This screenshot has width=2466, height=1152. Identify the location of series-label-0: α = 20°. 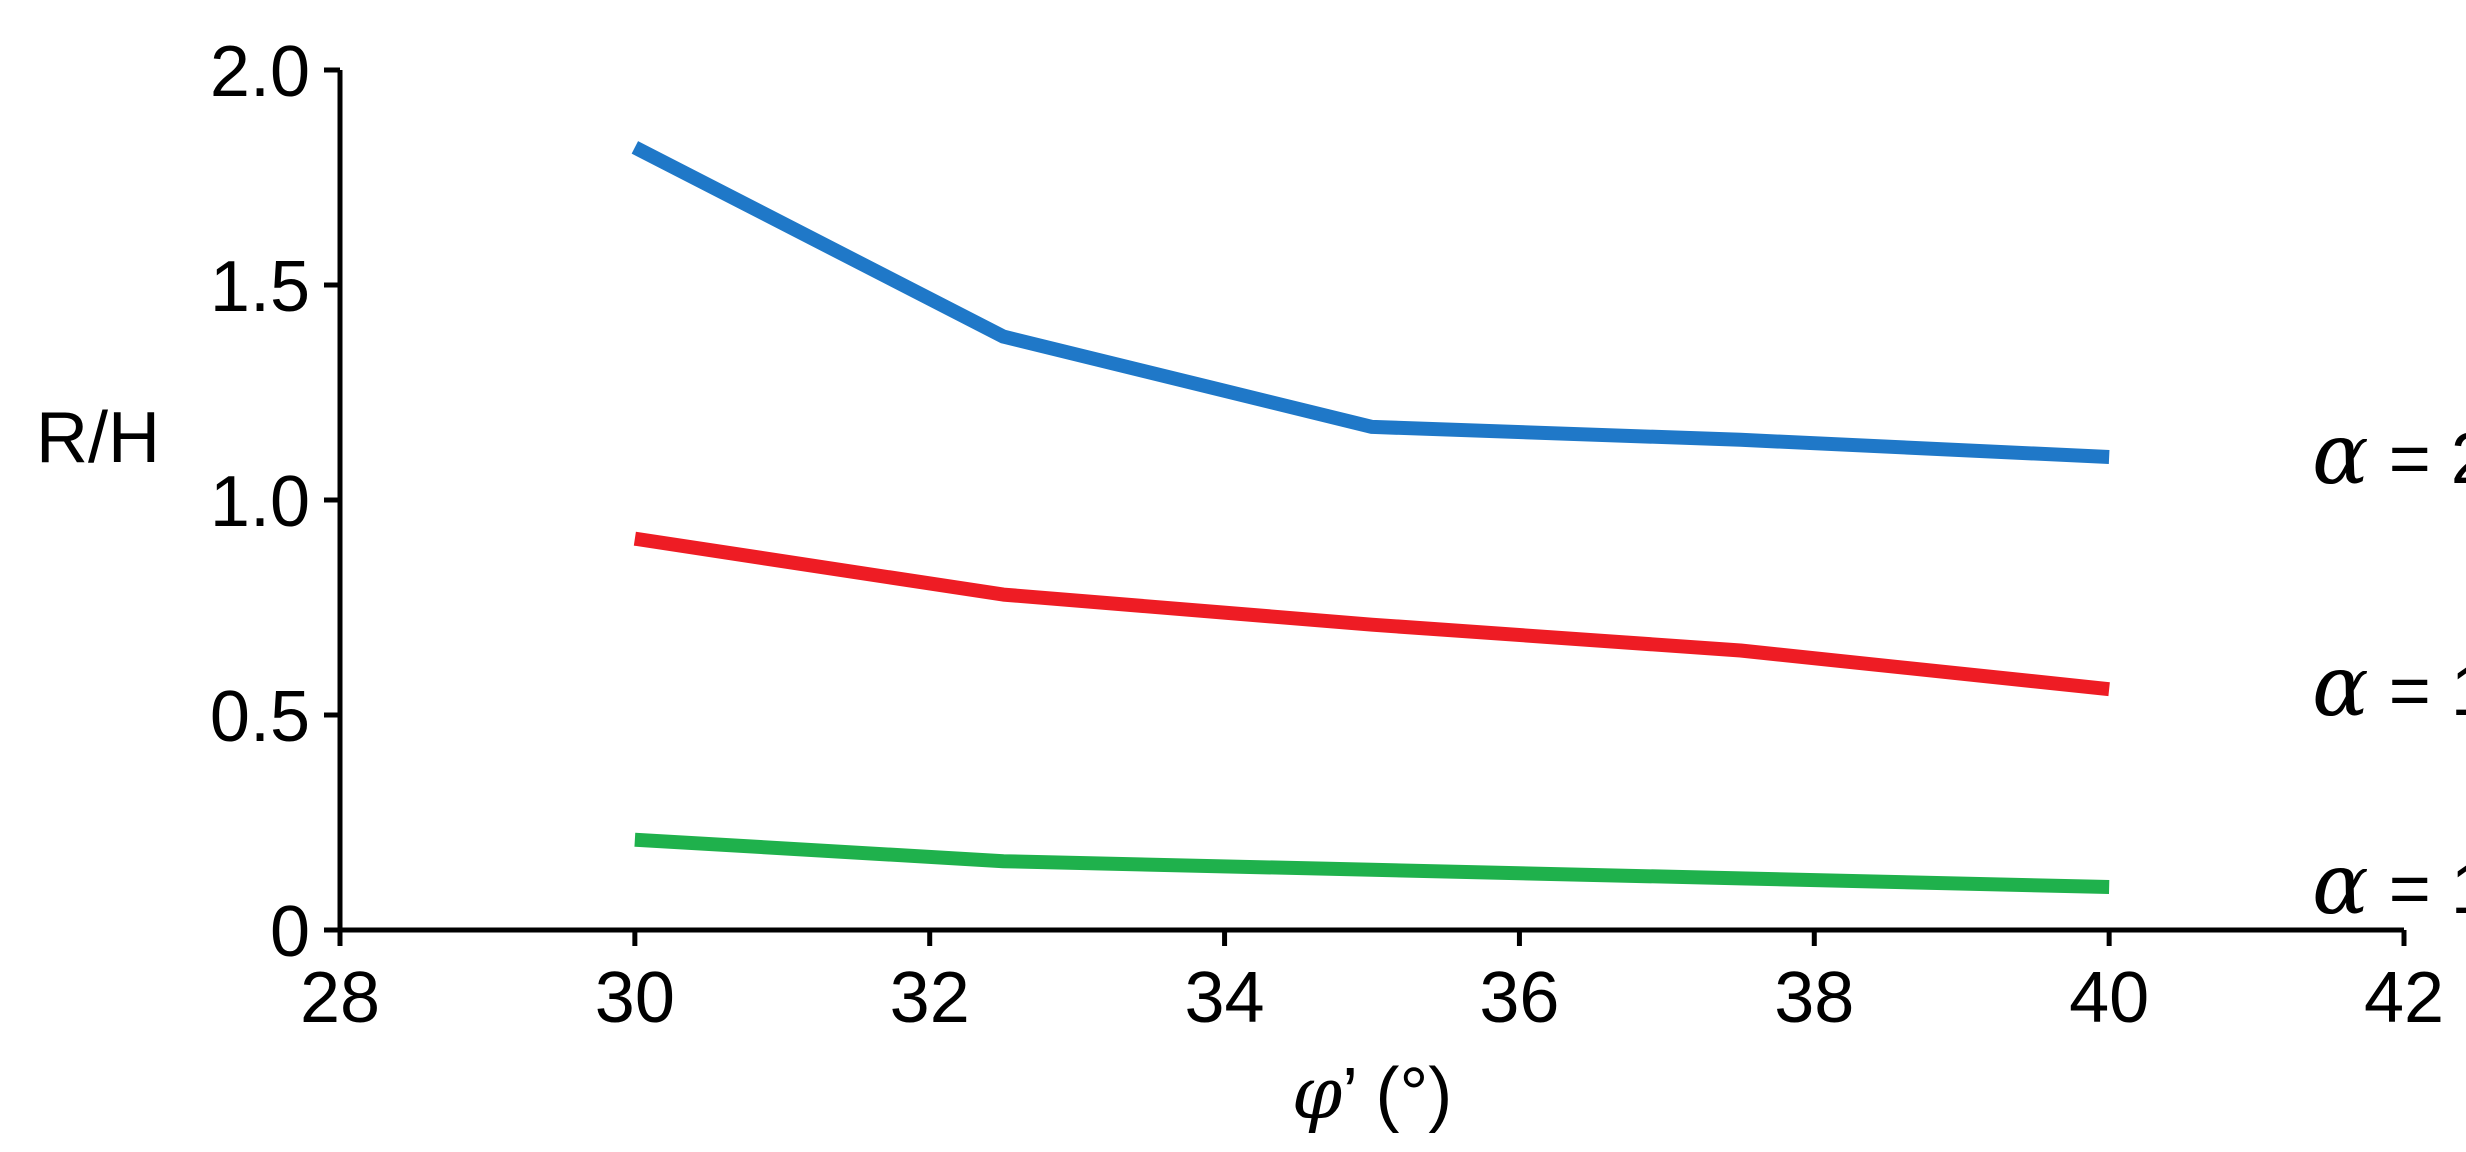
(2389, 454).